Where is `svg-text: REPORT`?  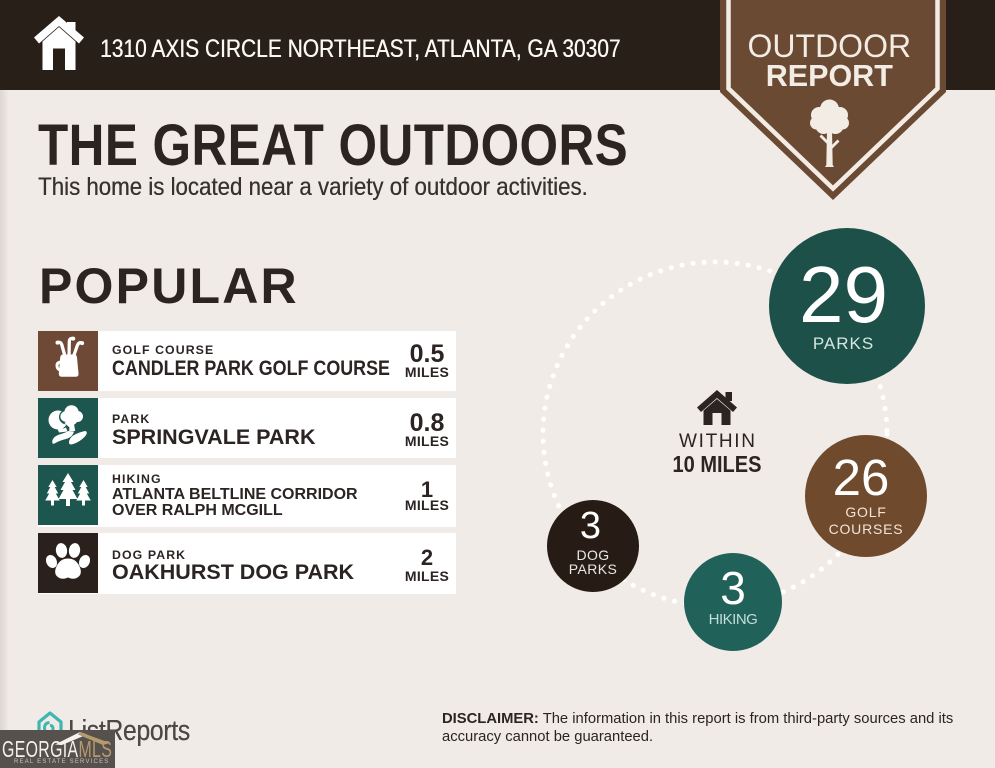
svg-text: REPORT is located at coordinates (829, 76).